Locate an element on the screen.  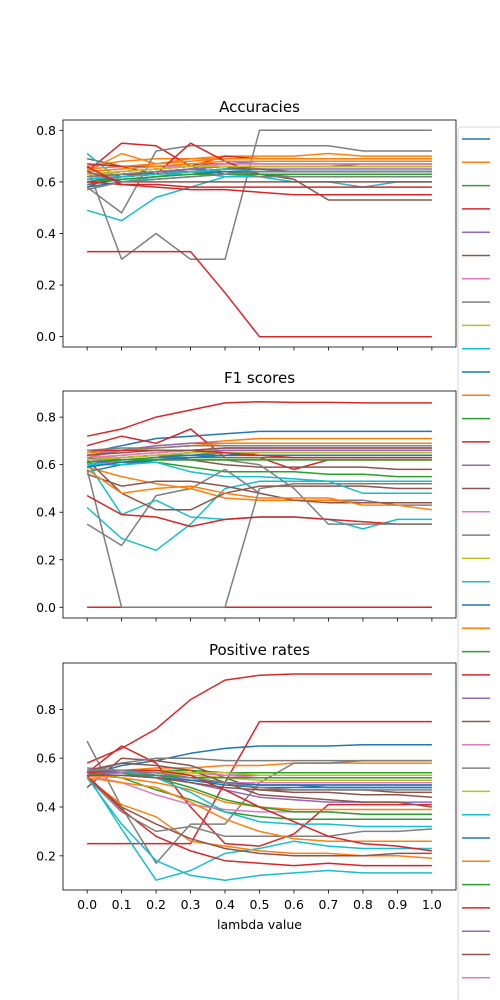
x-tick-label: 1.0 is located at coordinates (432, 904).